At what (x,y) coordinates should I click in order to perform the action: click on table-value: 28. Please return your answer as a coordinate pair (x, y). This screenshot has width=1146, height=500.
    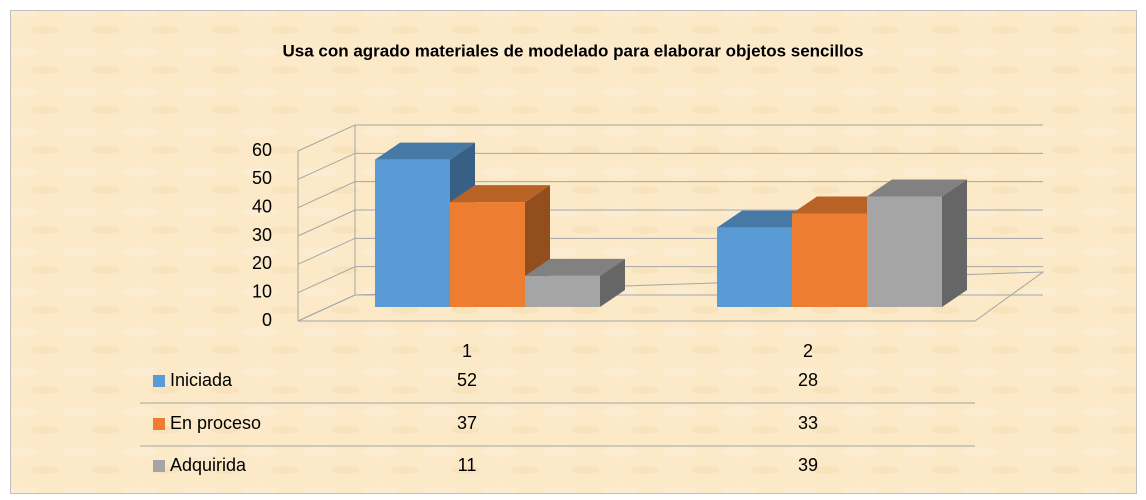
    Looking at the image, I should click on (808, 380).